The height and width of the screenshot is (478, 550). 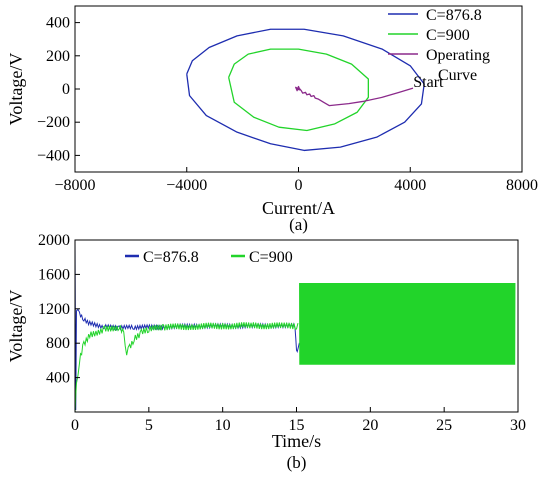 What do you see at coordinates (74, 185) in the screenshot?
I see `x-tick-label: −8000` at bounding box center [74, 185].